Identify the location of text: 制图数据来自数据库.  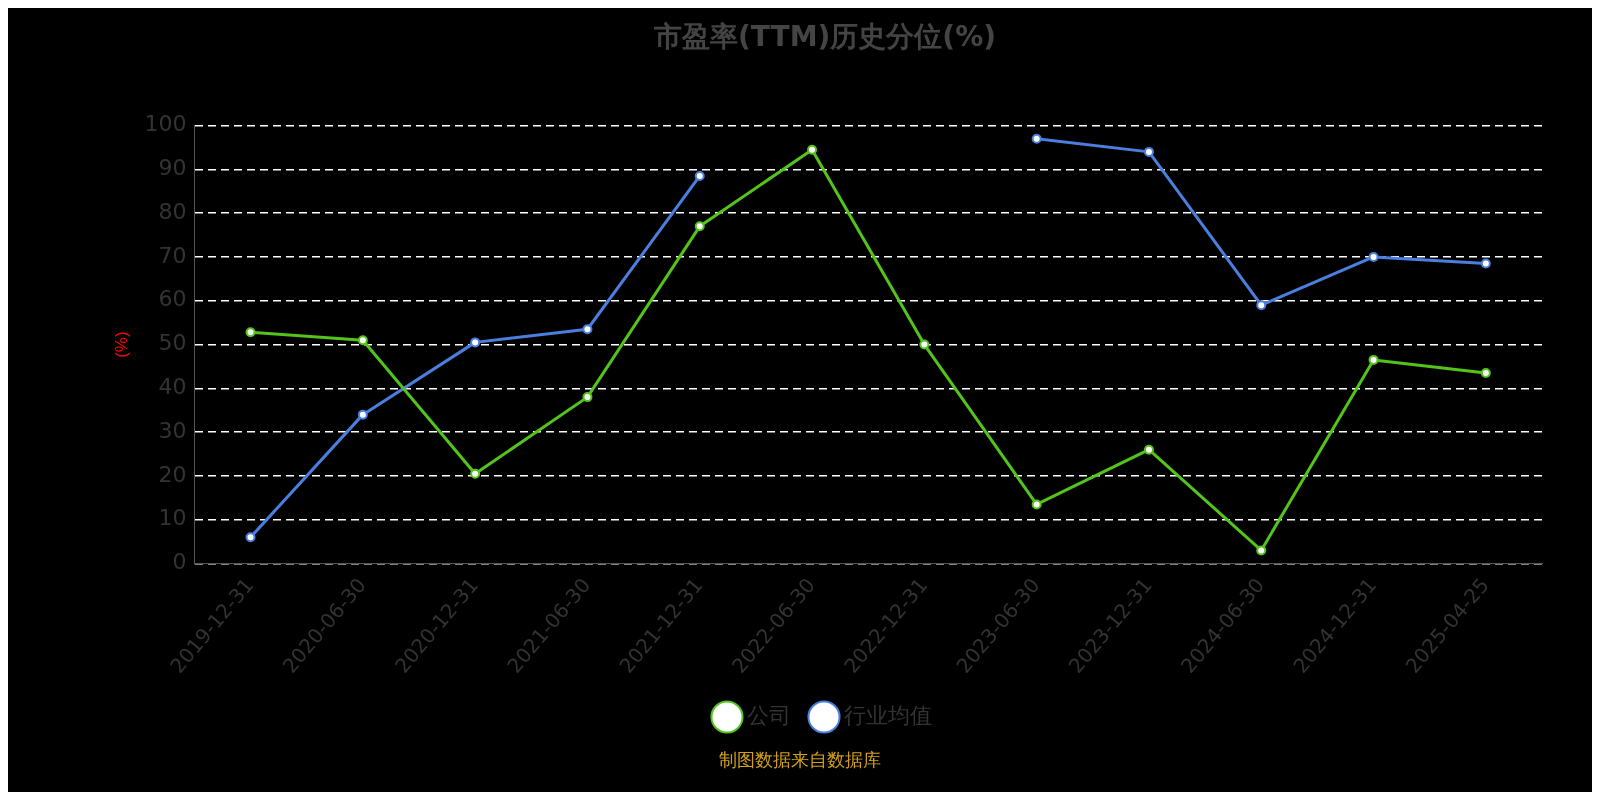
(800, 759).